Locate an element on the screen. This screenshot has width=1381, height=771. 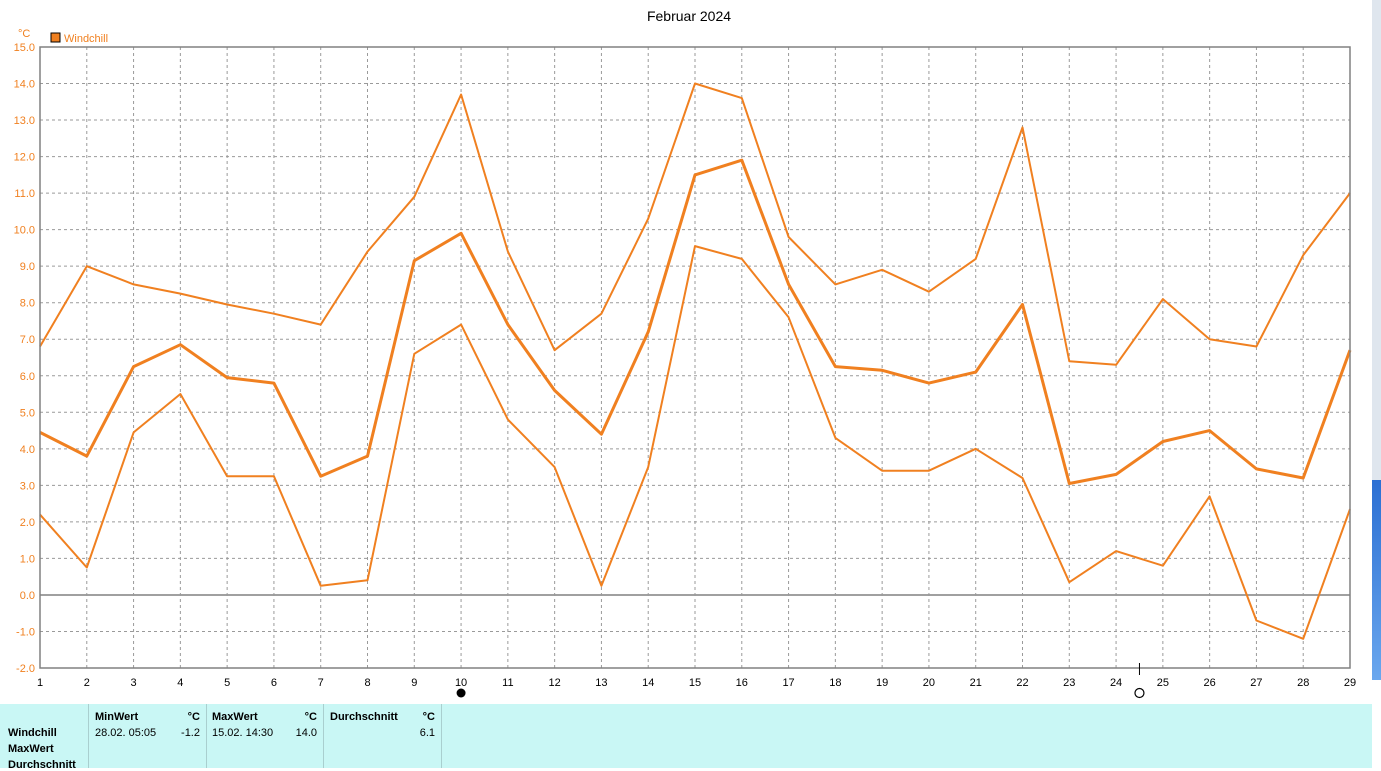
legend-label: Windchill is located at coordinates (86, 39).